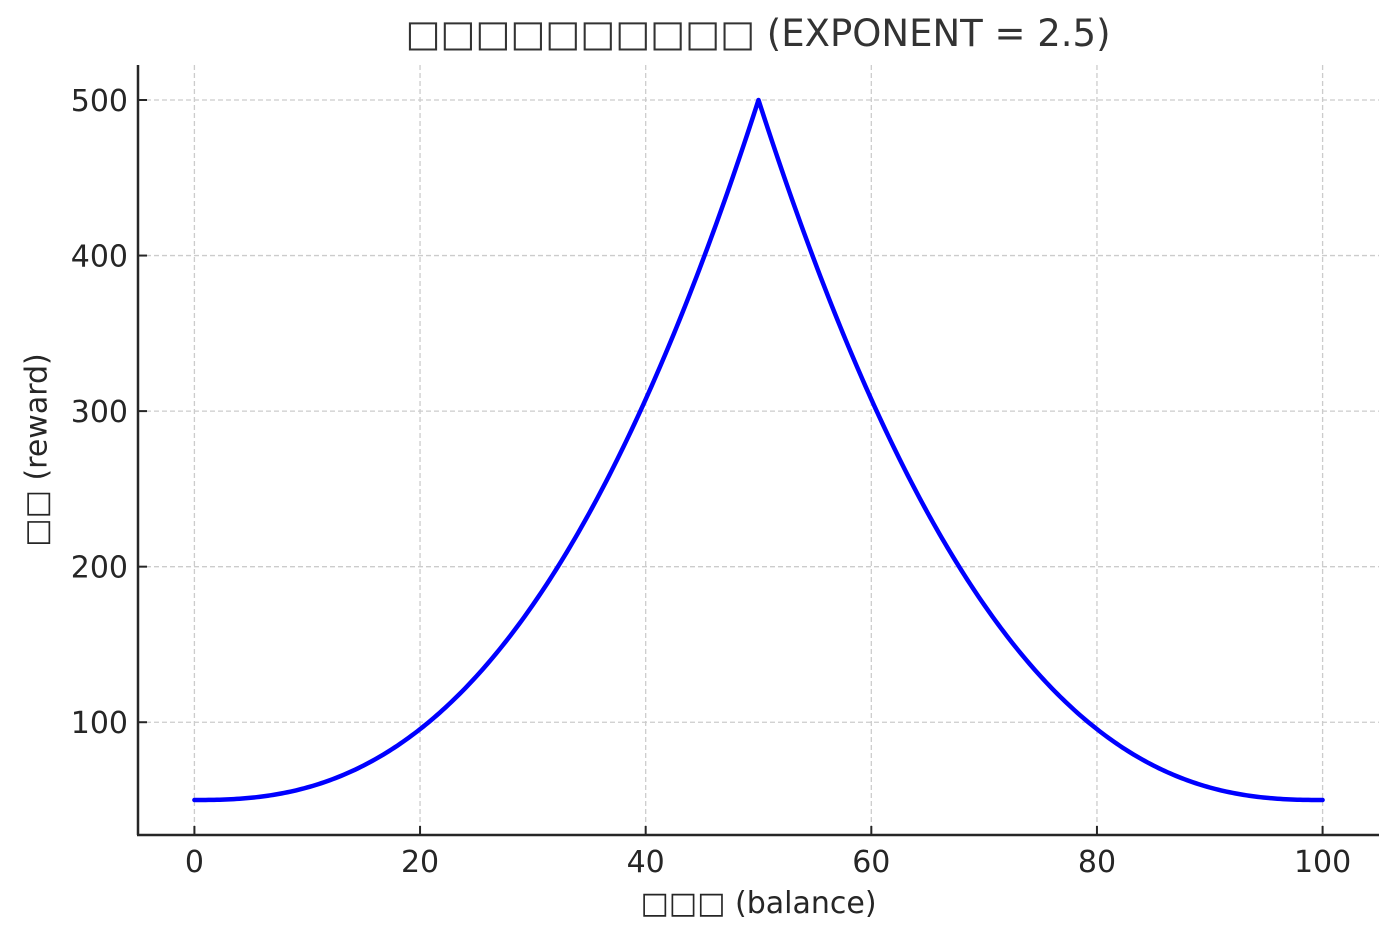 The image size is (1397, 943). What do you see at coordinates (646, 862) in the screenshot?
I see `x-tick-label: 40` at bounding box center [646, 862].